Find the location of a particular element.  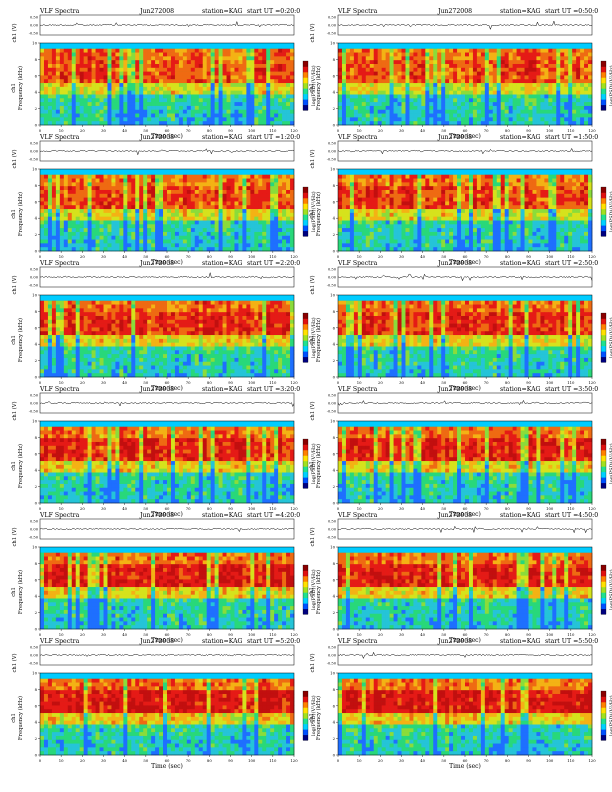

waveform-tick-label: 0.00 is located at coordinates (34, 26).